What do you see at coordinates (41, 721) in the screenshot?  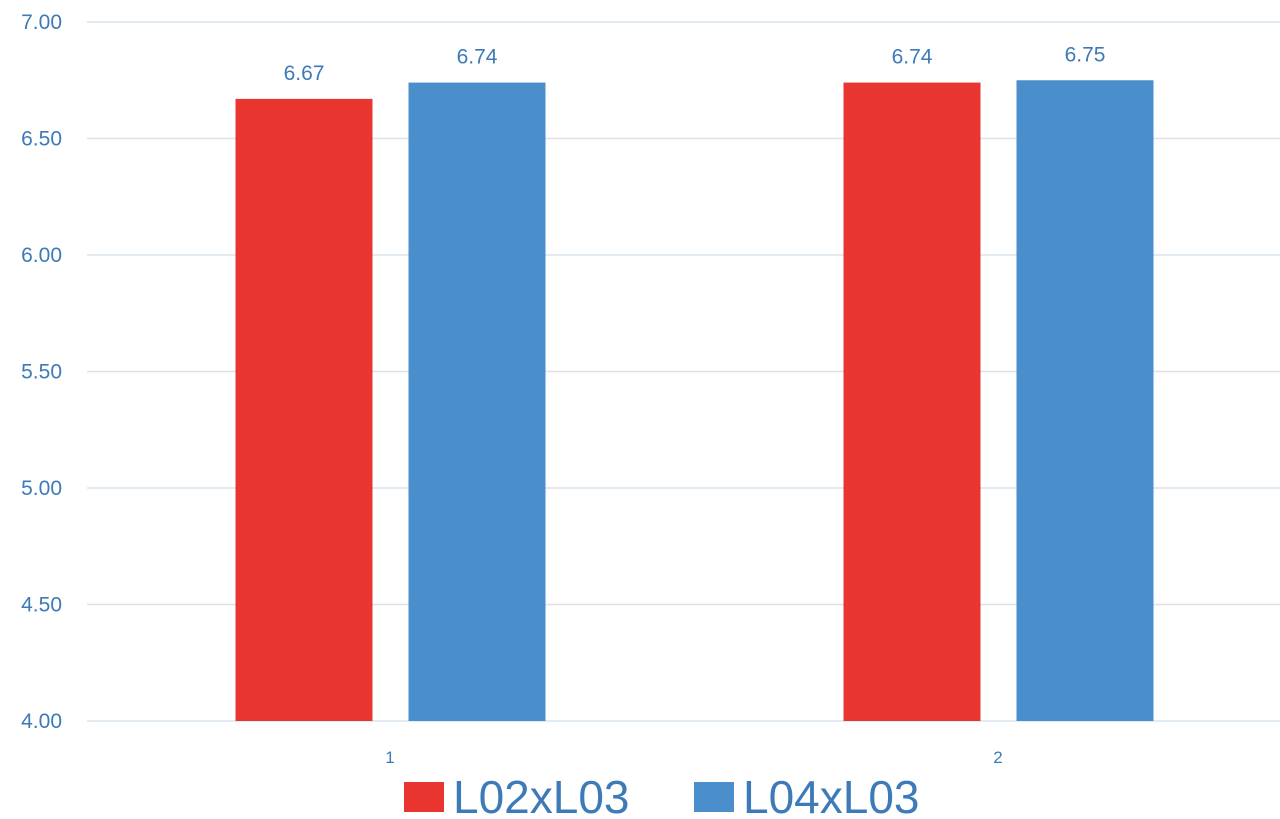 I see `y-tick-label: 4.00` at bounding box center [41, 721].